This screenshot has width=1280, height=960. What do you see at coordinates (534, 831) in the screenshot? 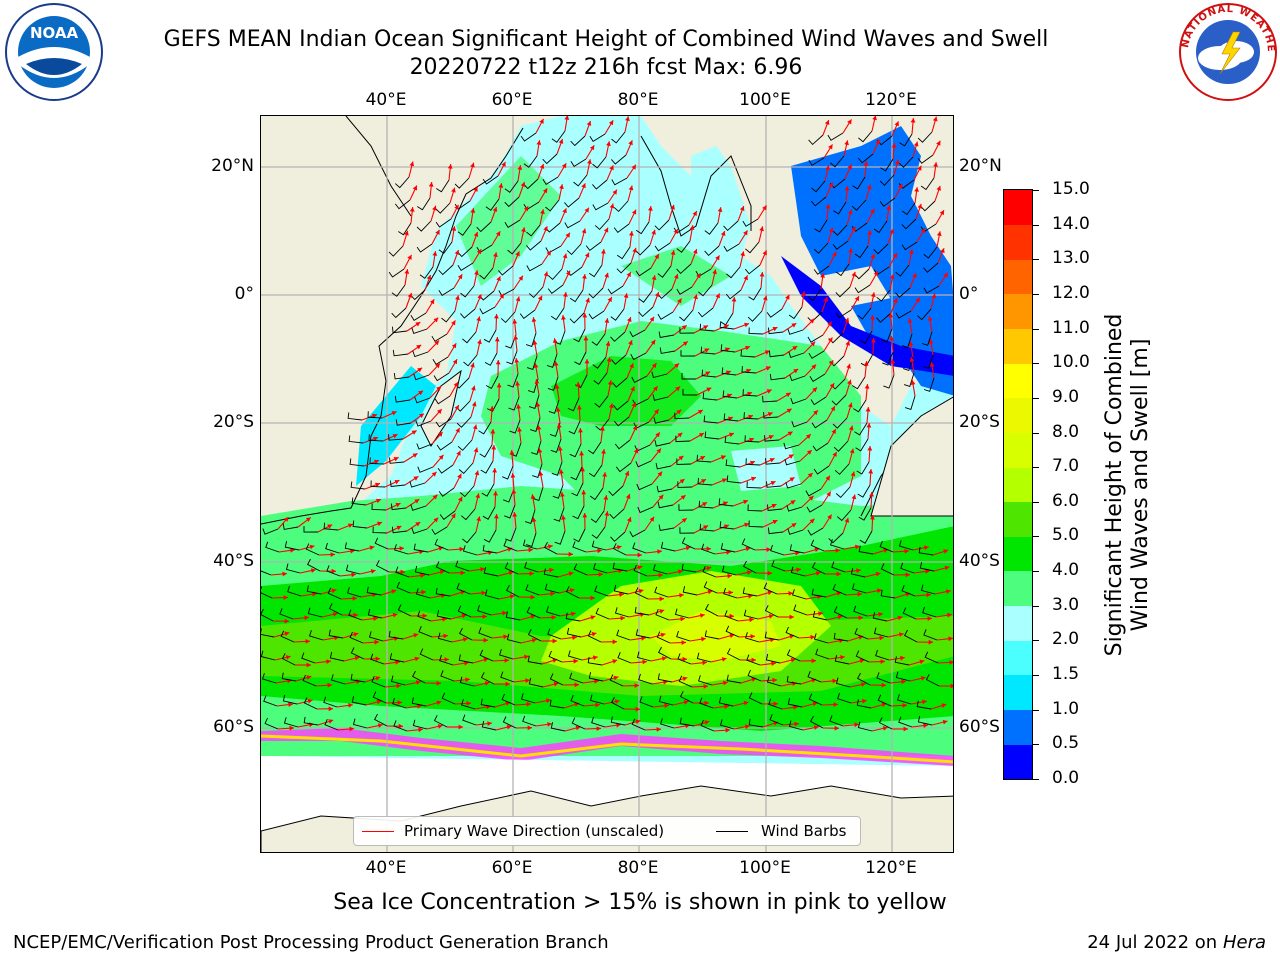
I see `wave-direction-label: Primary Wave Direction (unscaled)` at bounding box center [534, 831].